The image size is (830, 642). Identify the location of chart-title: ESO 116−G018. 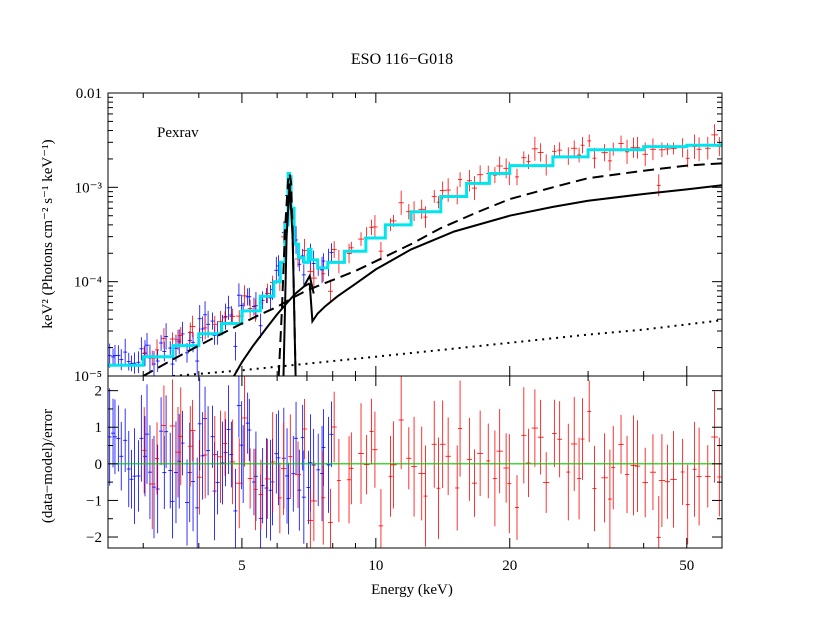
(402, 59).